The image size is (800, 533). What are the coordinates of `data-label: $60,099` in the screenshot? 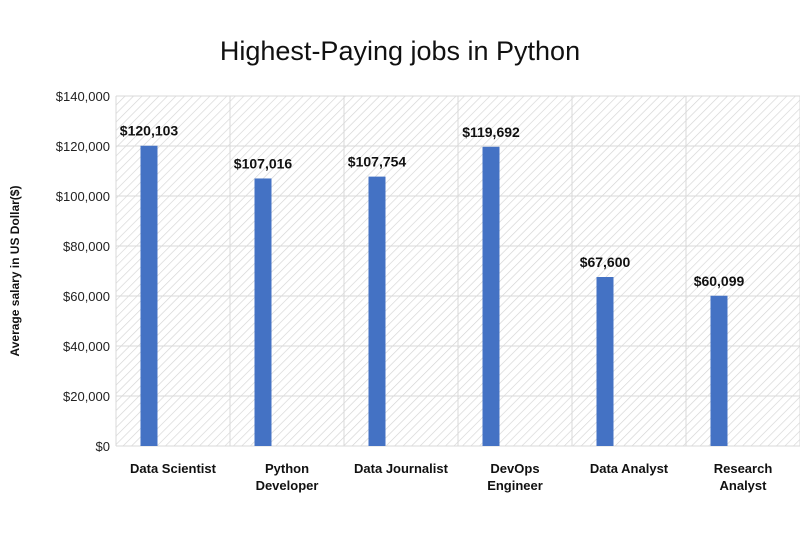 It's located at (719, 281).